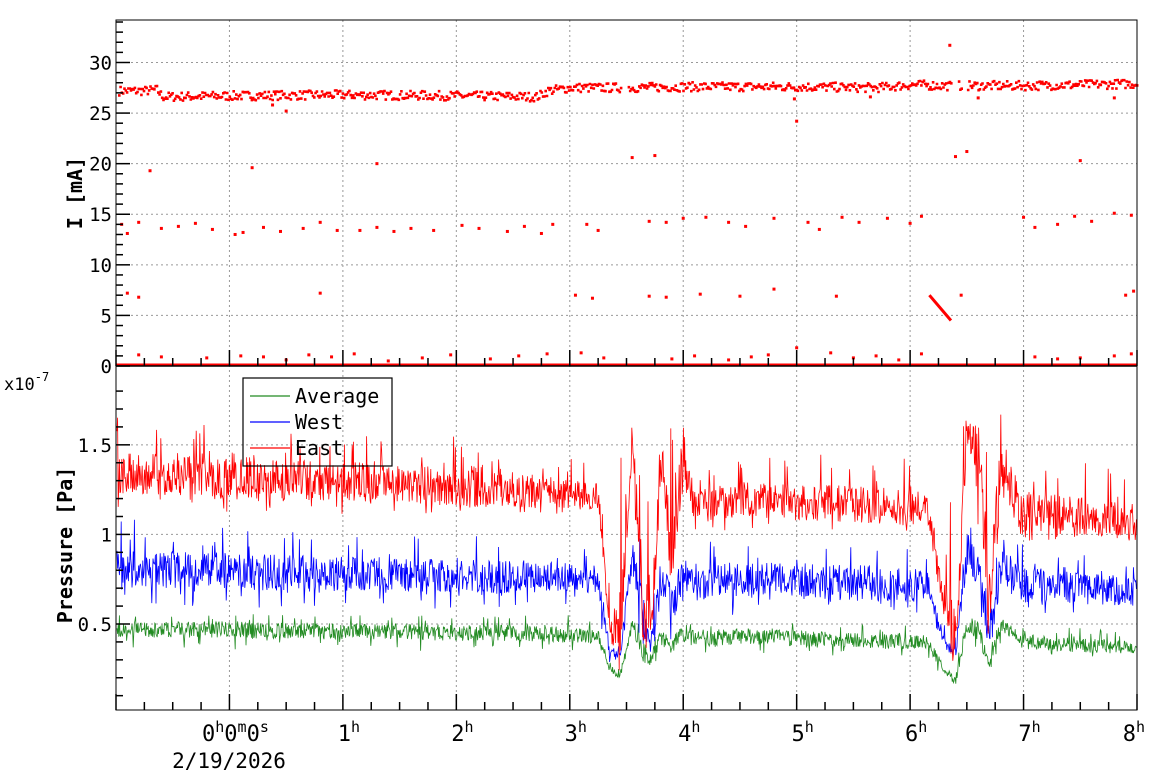  Describe the element at coordinates (319, 448) in the screenshot. I see `legend-label-east: East` at that location.